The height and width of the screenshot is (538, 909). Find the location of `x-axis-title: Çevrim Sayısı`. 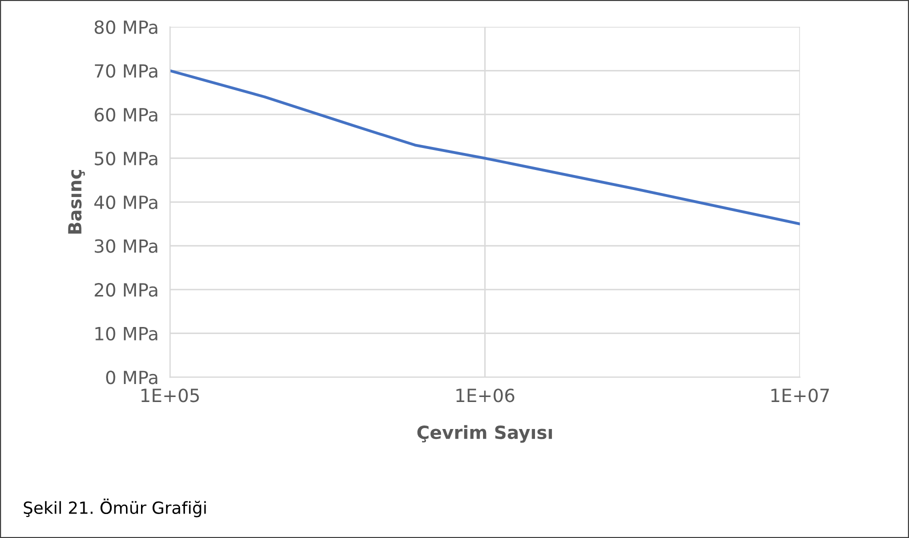

x-axis-title: Çevrim Sayısı is located at coordinates (484, 434).